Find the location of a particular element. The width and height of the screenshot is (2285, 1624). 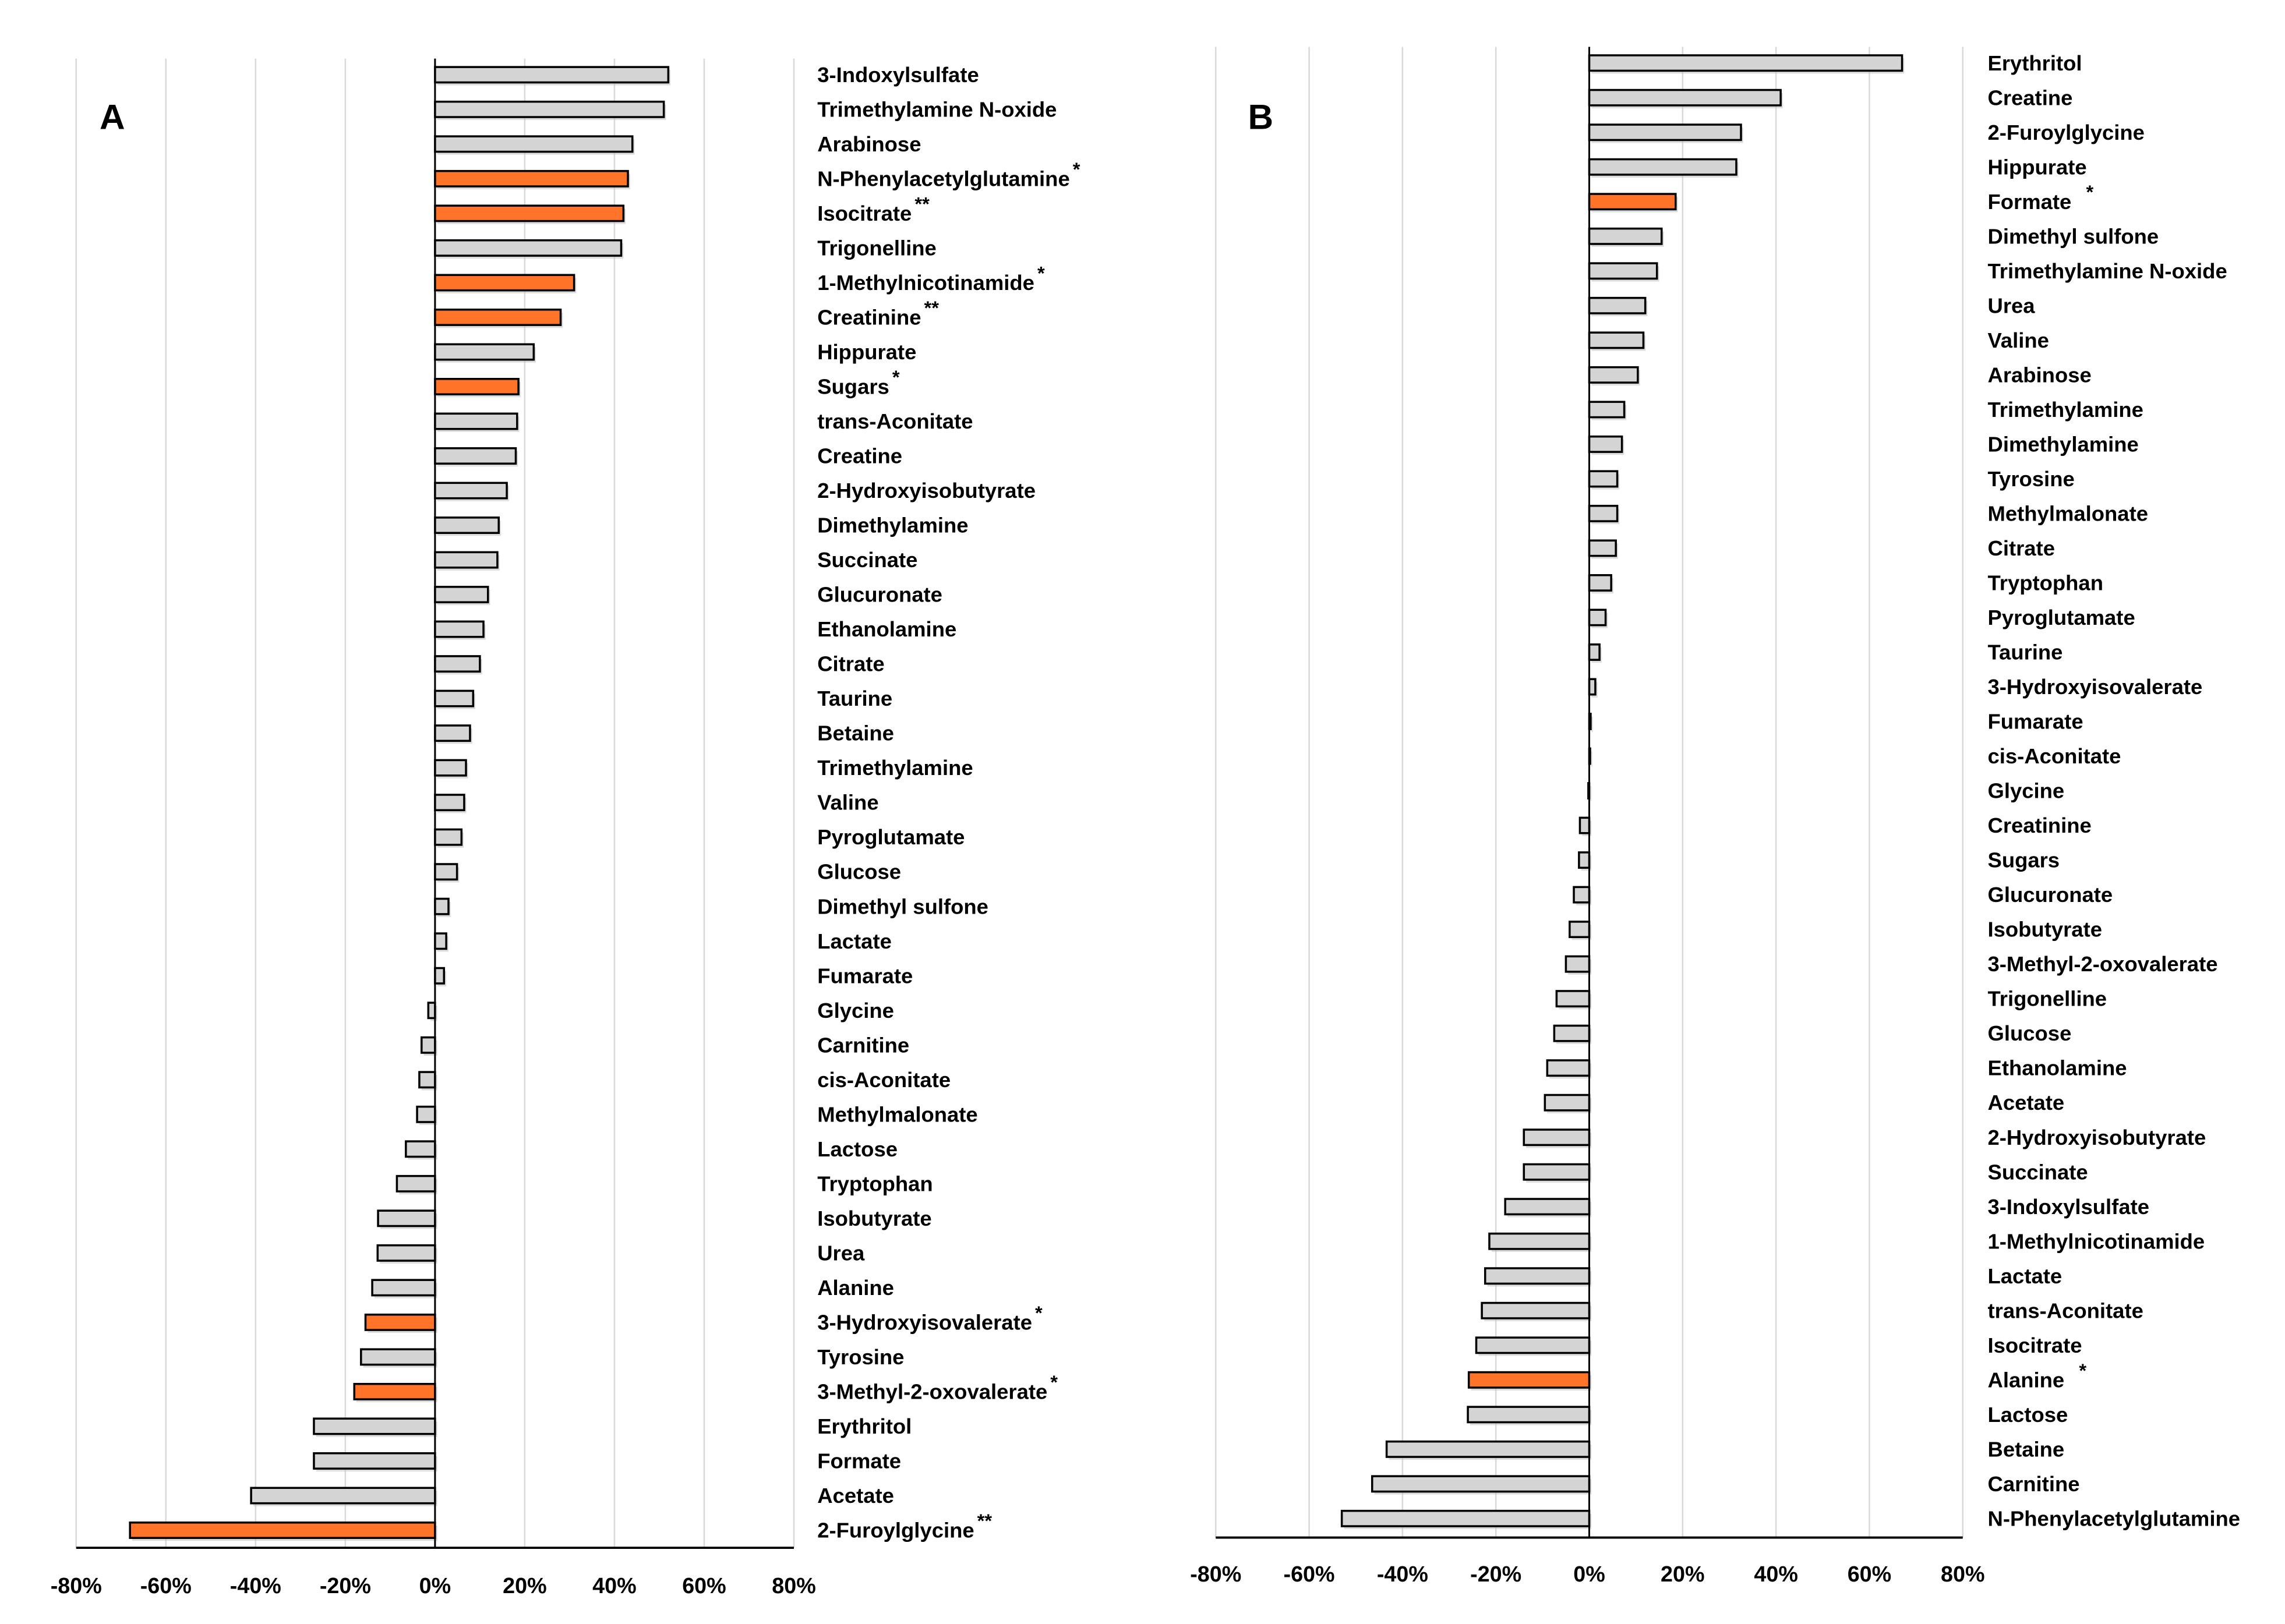

category-label: Glycine is located at coordinates (855, 1010).